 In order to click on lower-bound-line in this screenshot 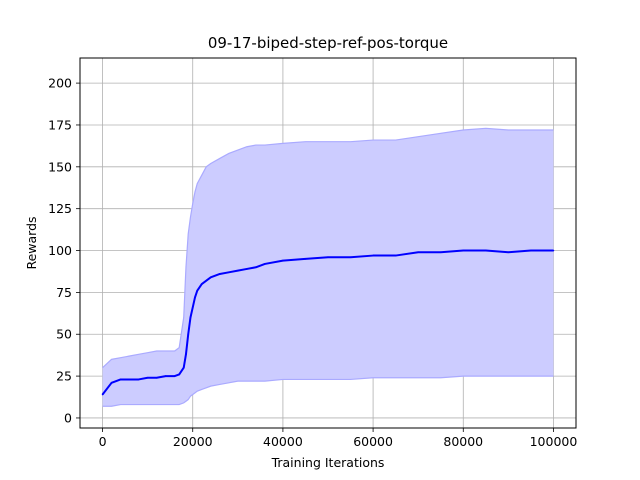, I will do `click(328, 391)`.